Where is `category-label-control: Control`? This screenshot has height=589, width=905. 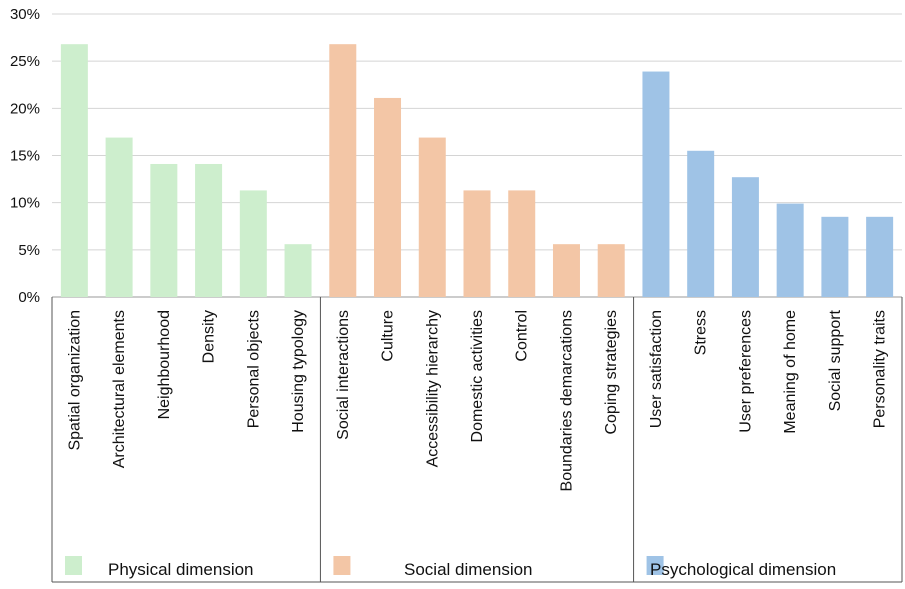
category-label-control: Control is located at coordinates (522, 336).